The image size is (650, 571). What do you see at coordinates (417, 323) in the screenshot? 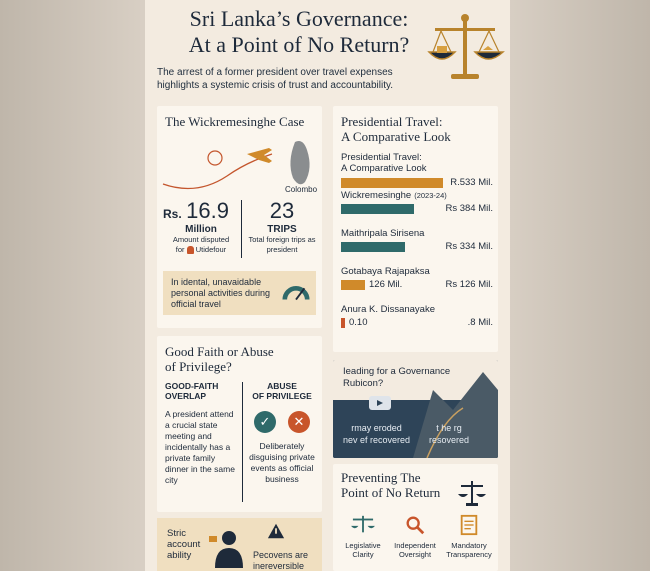
I see `travel-row: Anura K. Dissanayake 0.10 .8 Mil.` at bounding box center [417, 323].